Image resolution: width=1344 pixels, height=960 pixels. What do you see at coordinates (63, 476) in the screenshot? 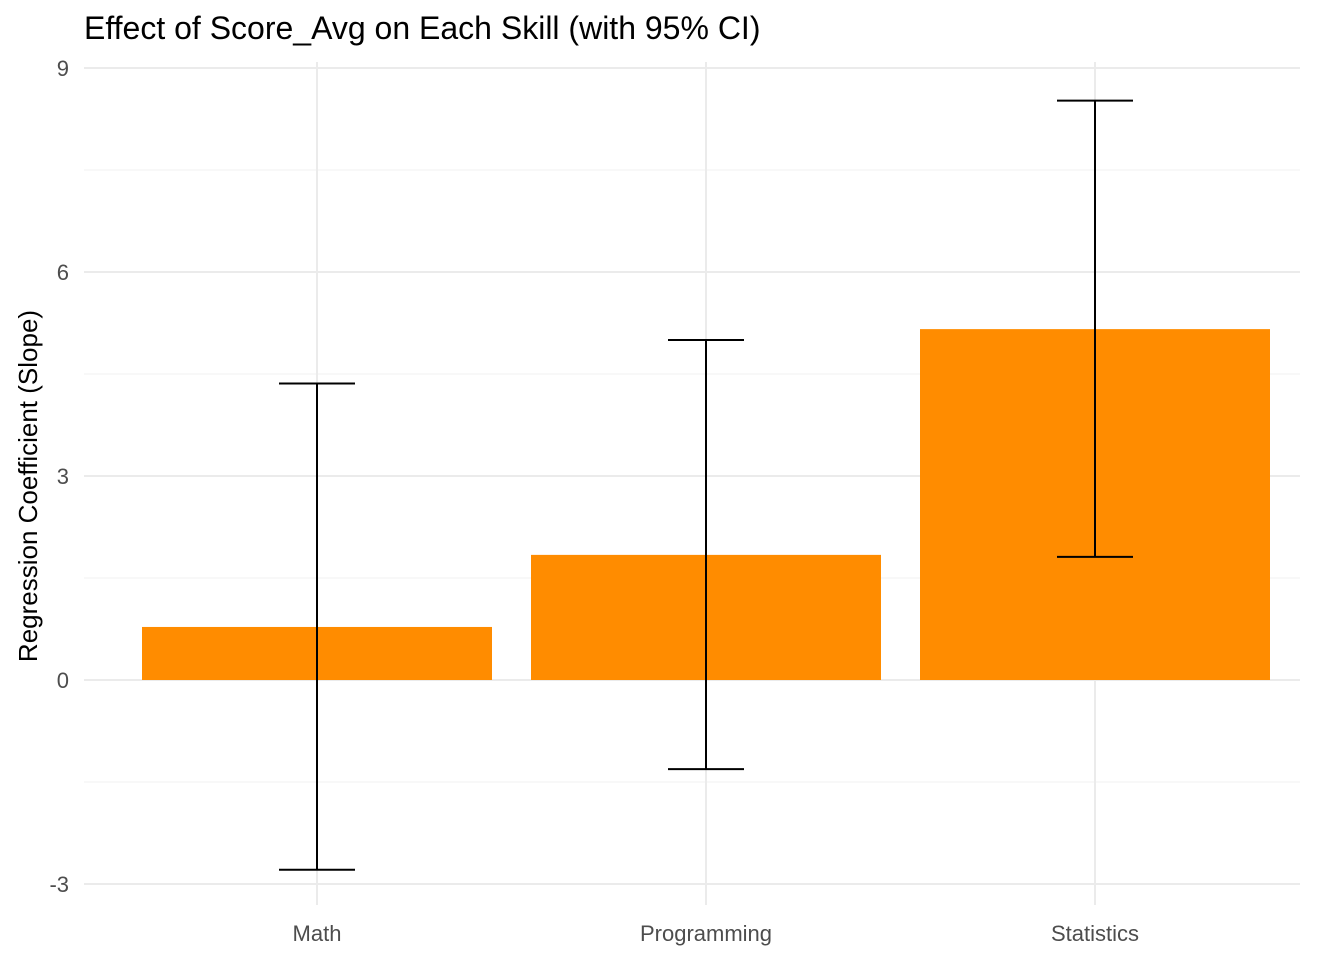
I see `y-tick-label: 3` at bounding box center [63, 476].